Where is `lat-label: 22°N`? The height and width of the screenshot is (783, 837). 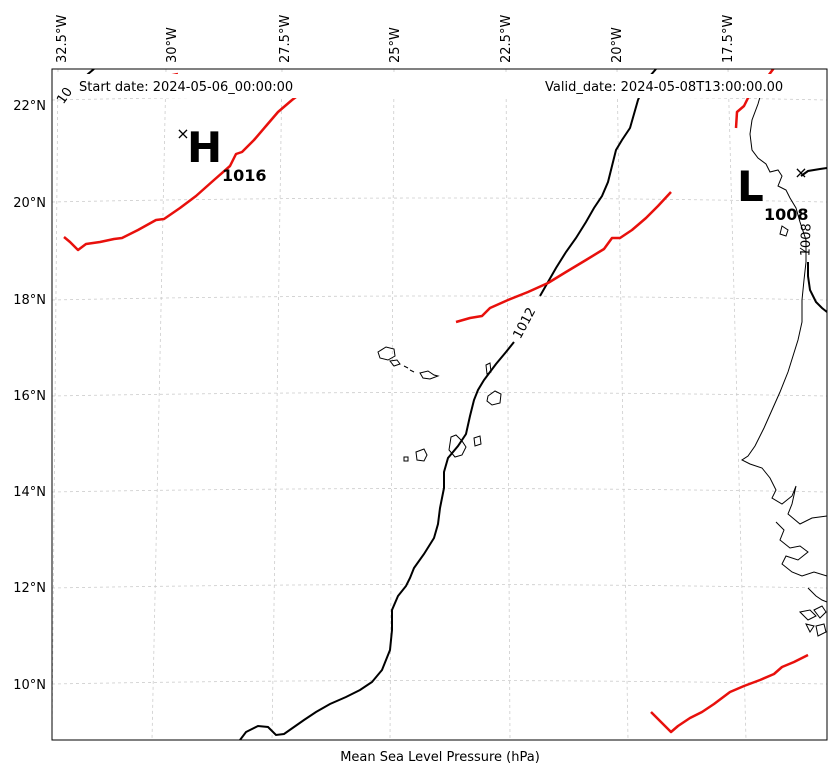
lat-label: 22°N is located at coordinates (29, 106).